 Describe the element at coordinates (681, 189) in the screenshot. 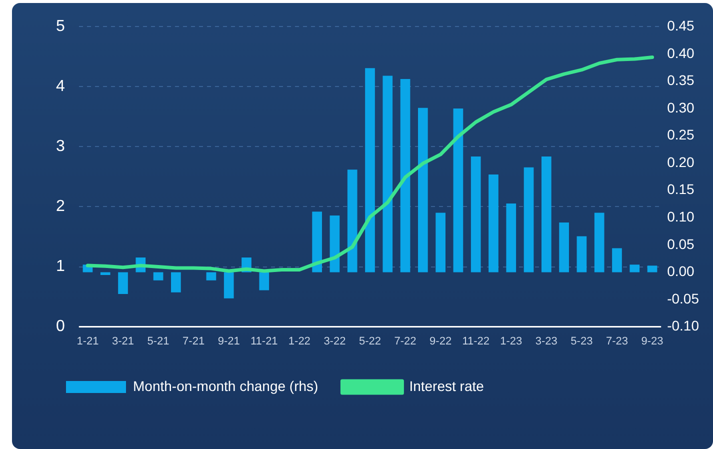

I see `y2-tick-label: 0.15` at that location.